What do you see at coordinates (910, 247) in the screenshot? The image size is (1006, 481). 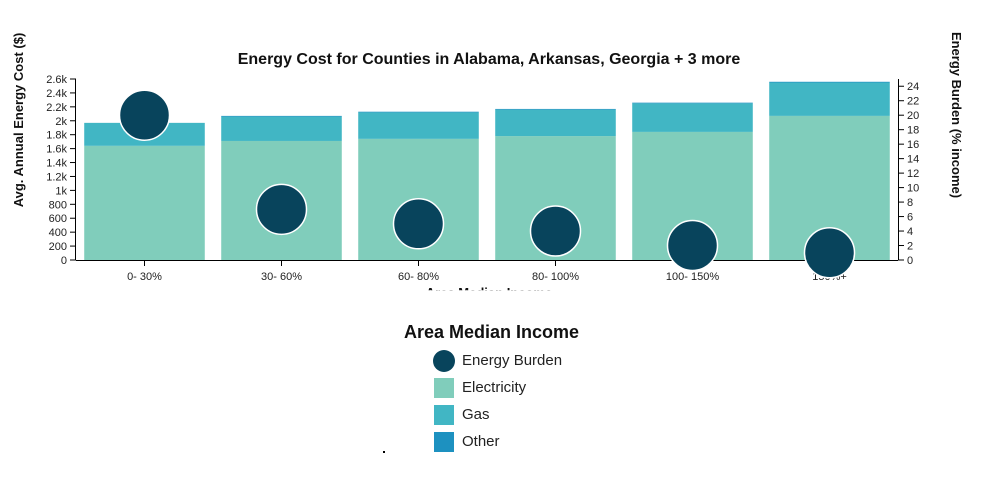 I see `right-tick-label: 2` at bounding box center [910, 247].